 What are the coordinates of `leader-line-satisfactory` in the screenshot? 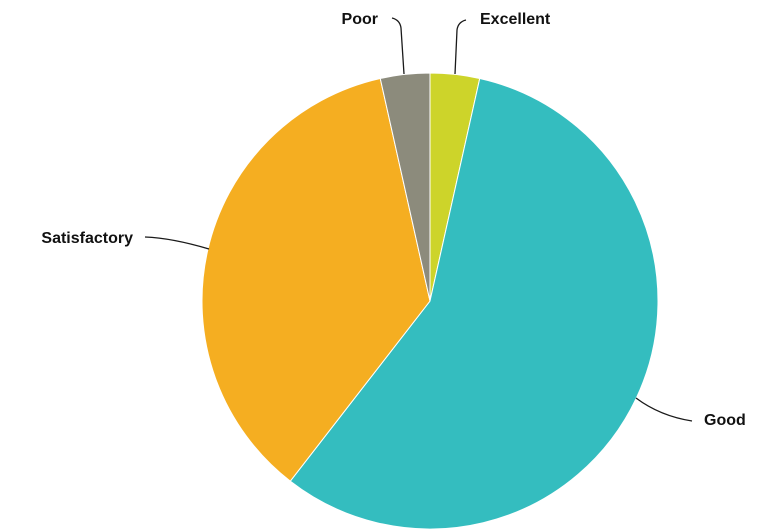 It's located at (177, 243).